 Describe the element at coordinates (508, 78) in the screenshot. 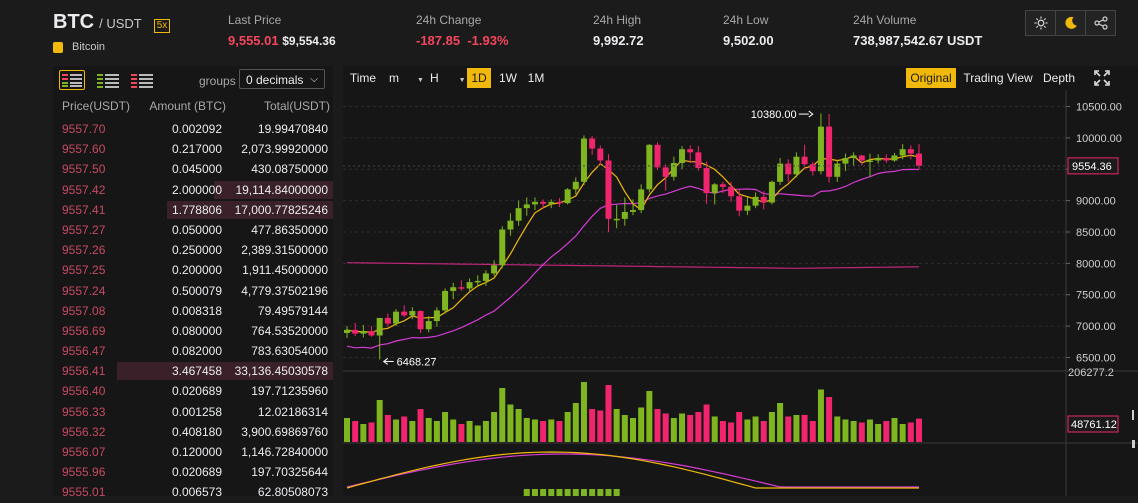

I see `interval-1w-button: 1W` at that location.